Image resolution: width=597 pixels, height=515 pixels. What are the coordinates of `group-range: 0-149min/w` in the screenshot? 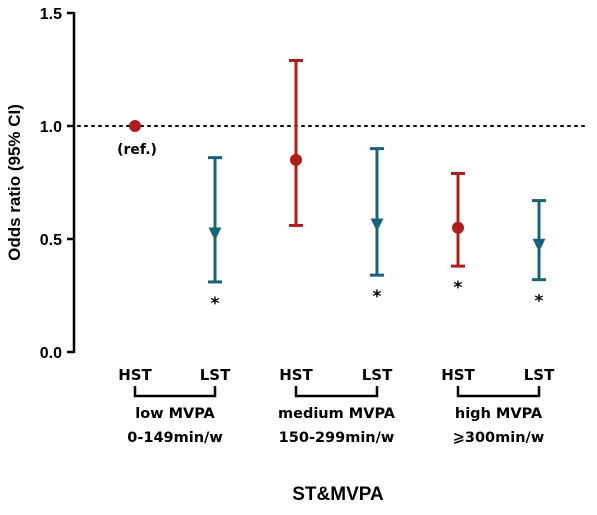 It's located at (174, 438).